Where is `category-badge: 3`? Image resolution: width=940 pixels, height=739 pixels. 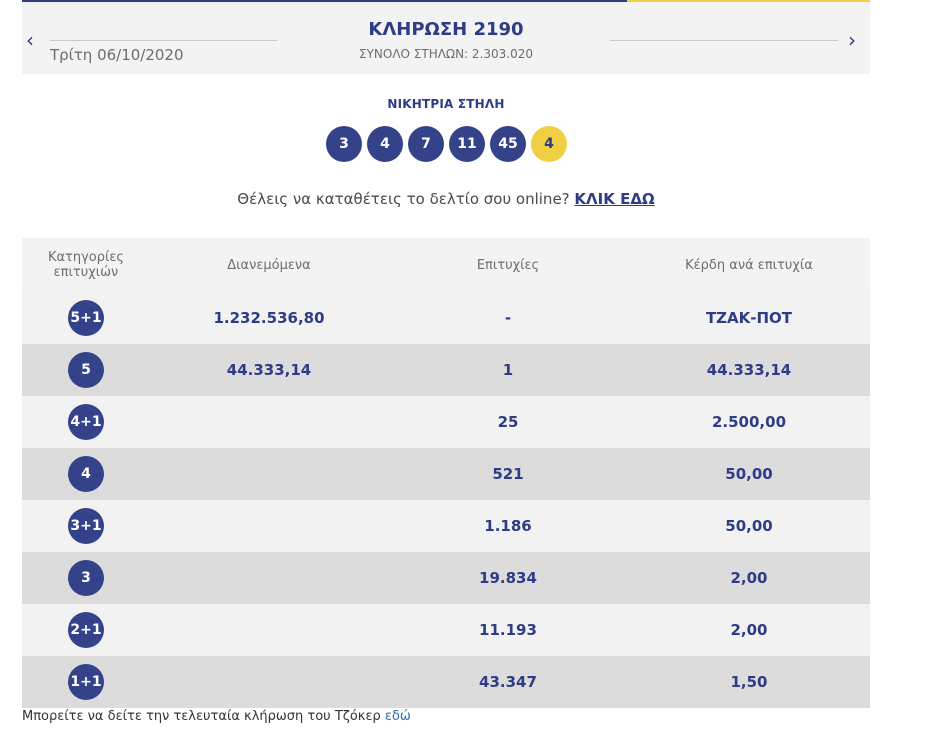
category-badge: 3 is located at coordinates (86, 578).